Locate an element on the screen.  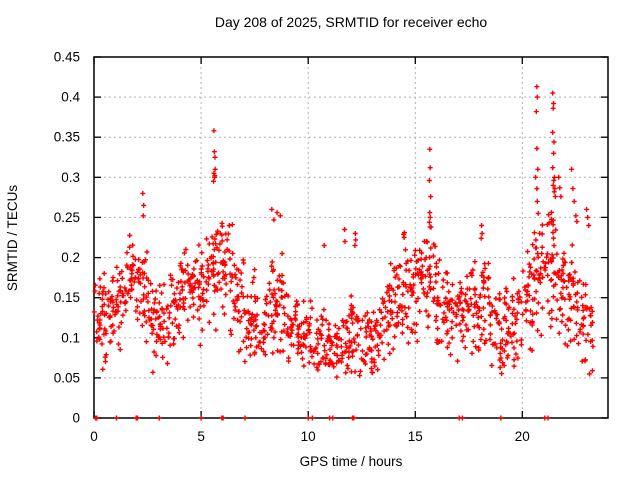
svg-text: 5 is located at coordinates (201, 436).